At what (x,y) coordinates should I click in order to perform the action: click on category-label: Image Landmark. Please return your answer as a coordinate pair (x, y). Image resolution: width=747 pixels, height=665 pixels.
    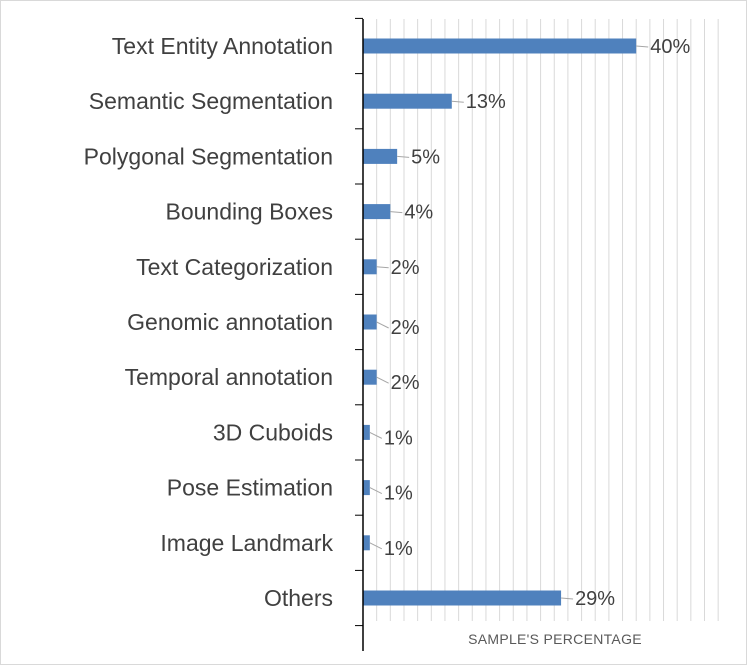
    Looking at the image, I should click on (246, 543).